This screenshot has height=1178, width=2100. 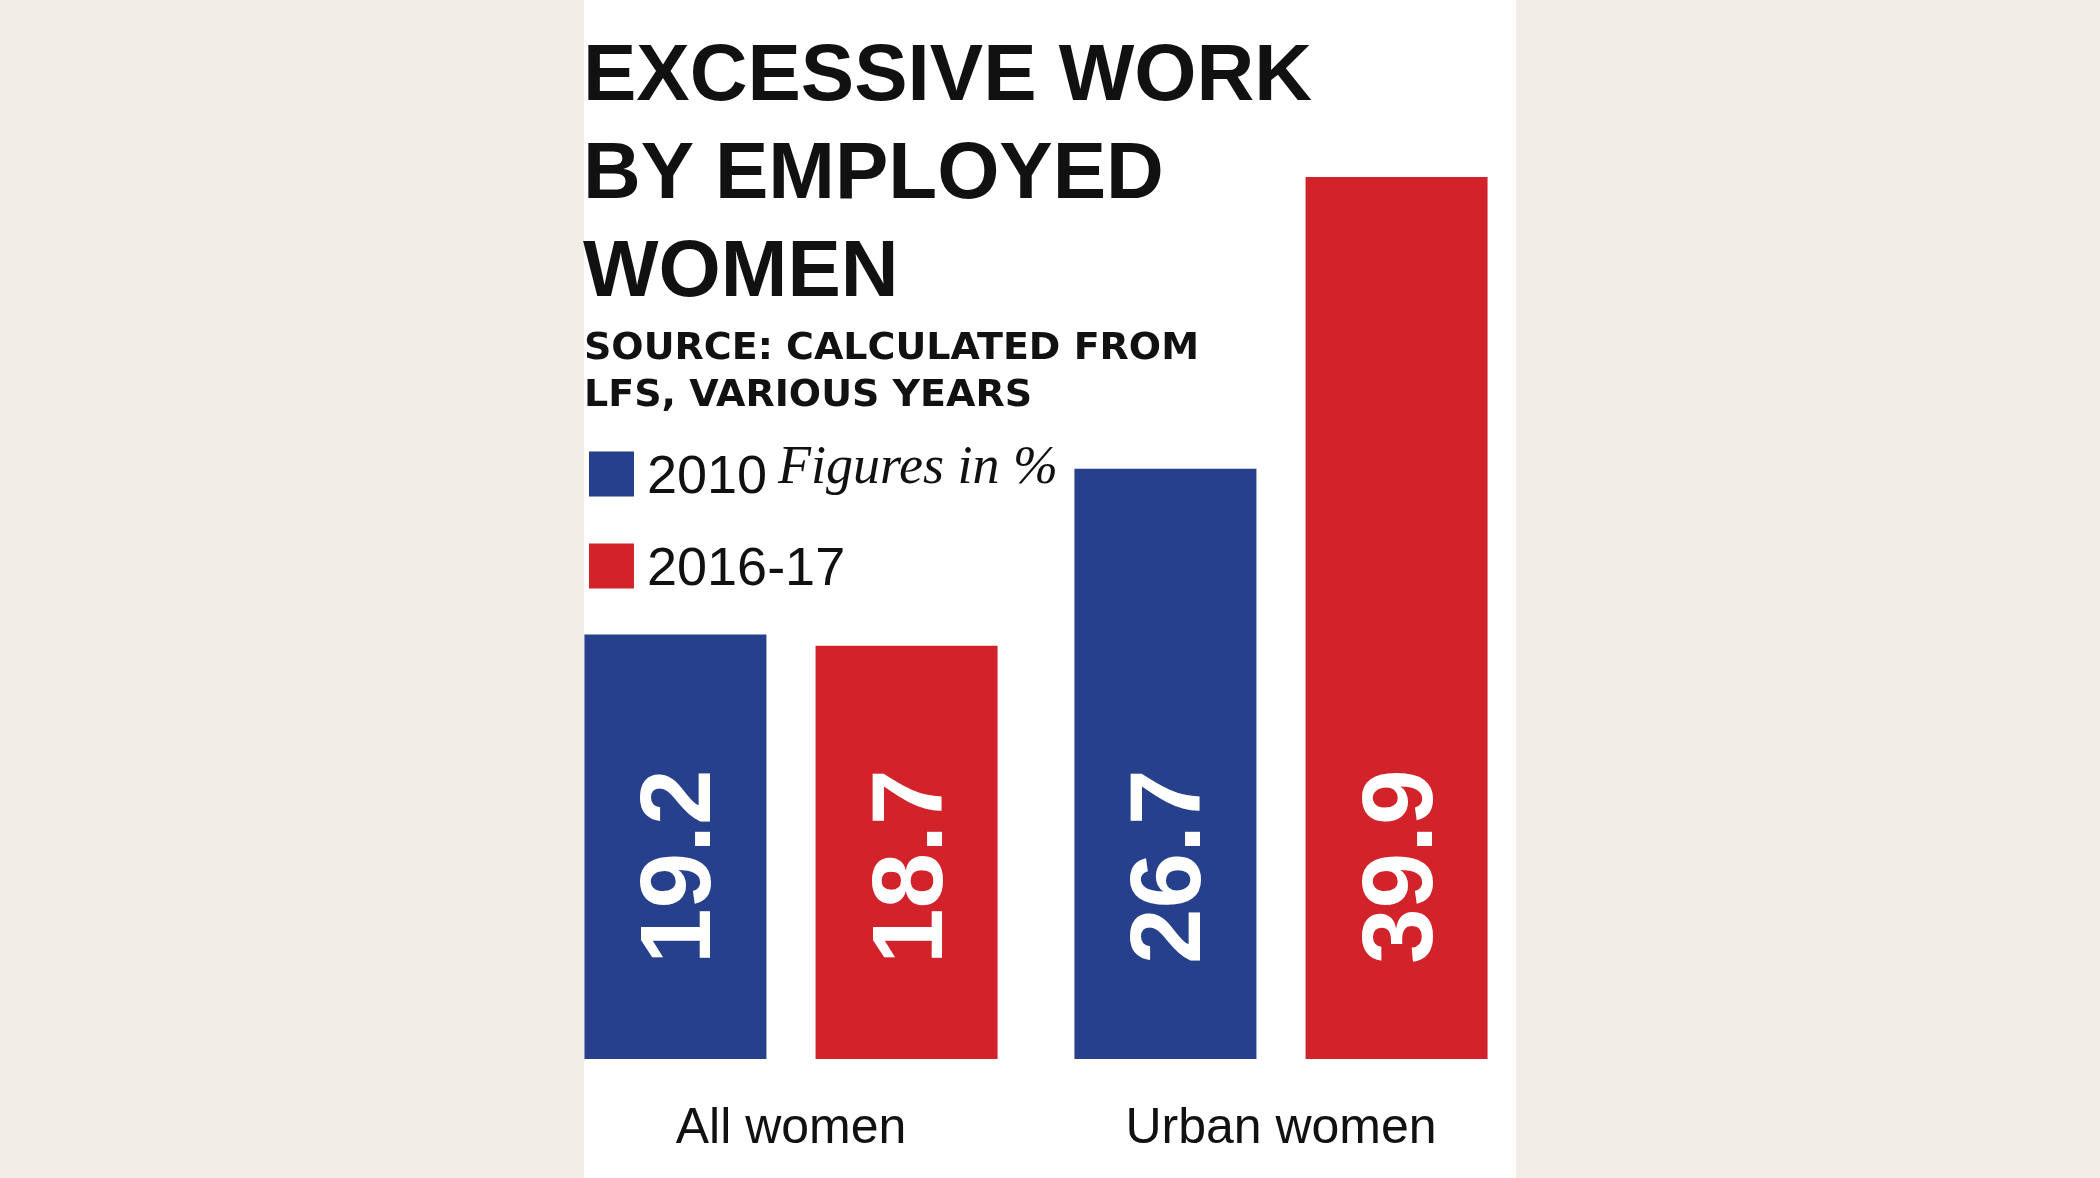 I want to click on data-label: 26.7, so click(x=1165, y=866).